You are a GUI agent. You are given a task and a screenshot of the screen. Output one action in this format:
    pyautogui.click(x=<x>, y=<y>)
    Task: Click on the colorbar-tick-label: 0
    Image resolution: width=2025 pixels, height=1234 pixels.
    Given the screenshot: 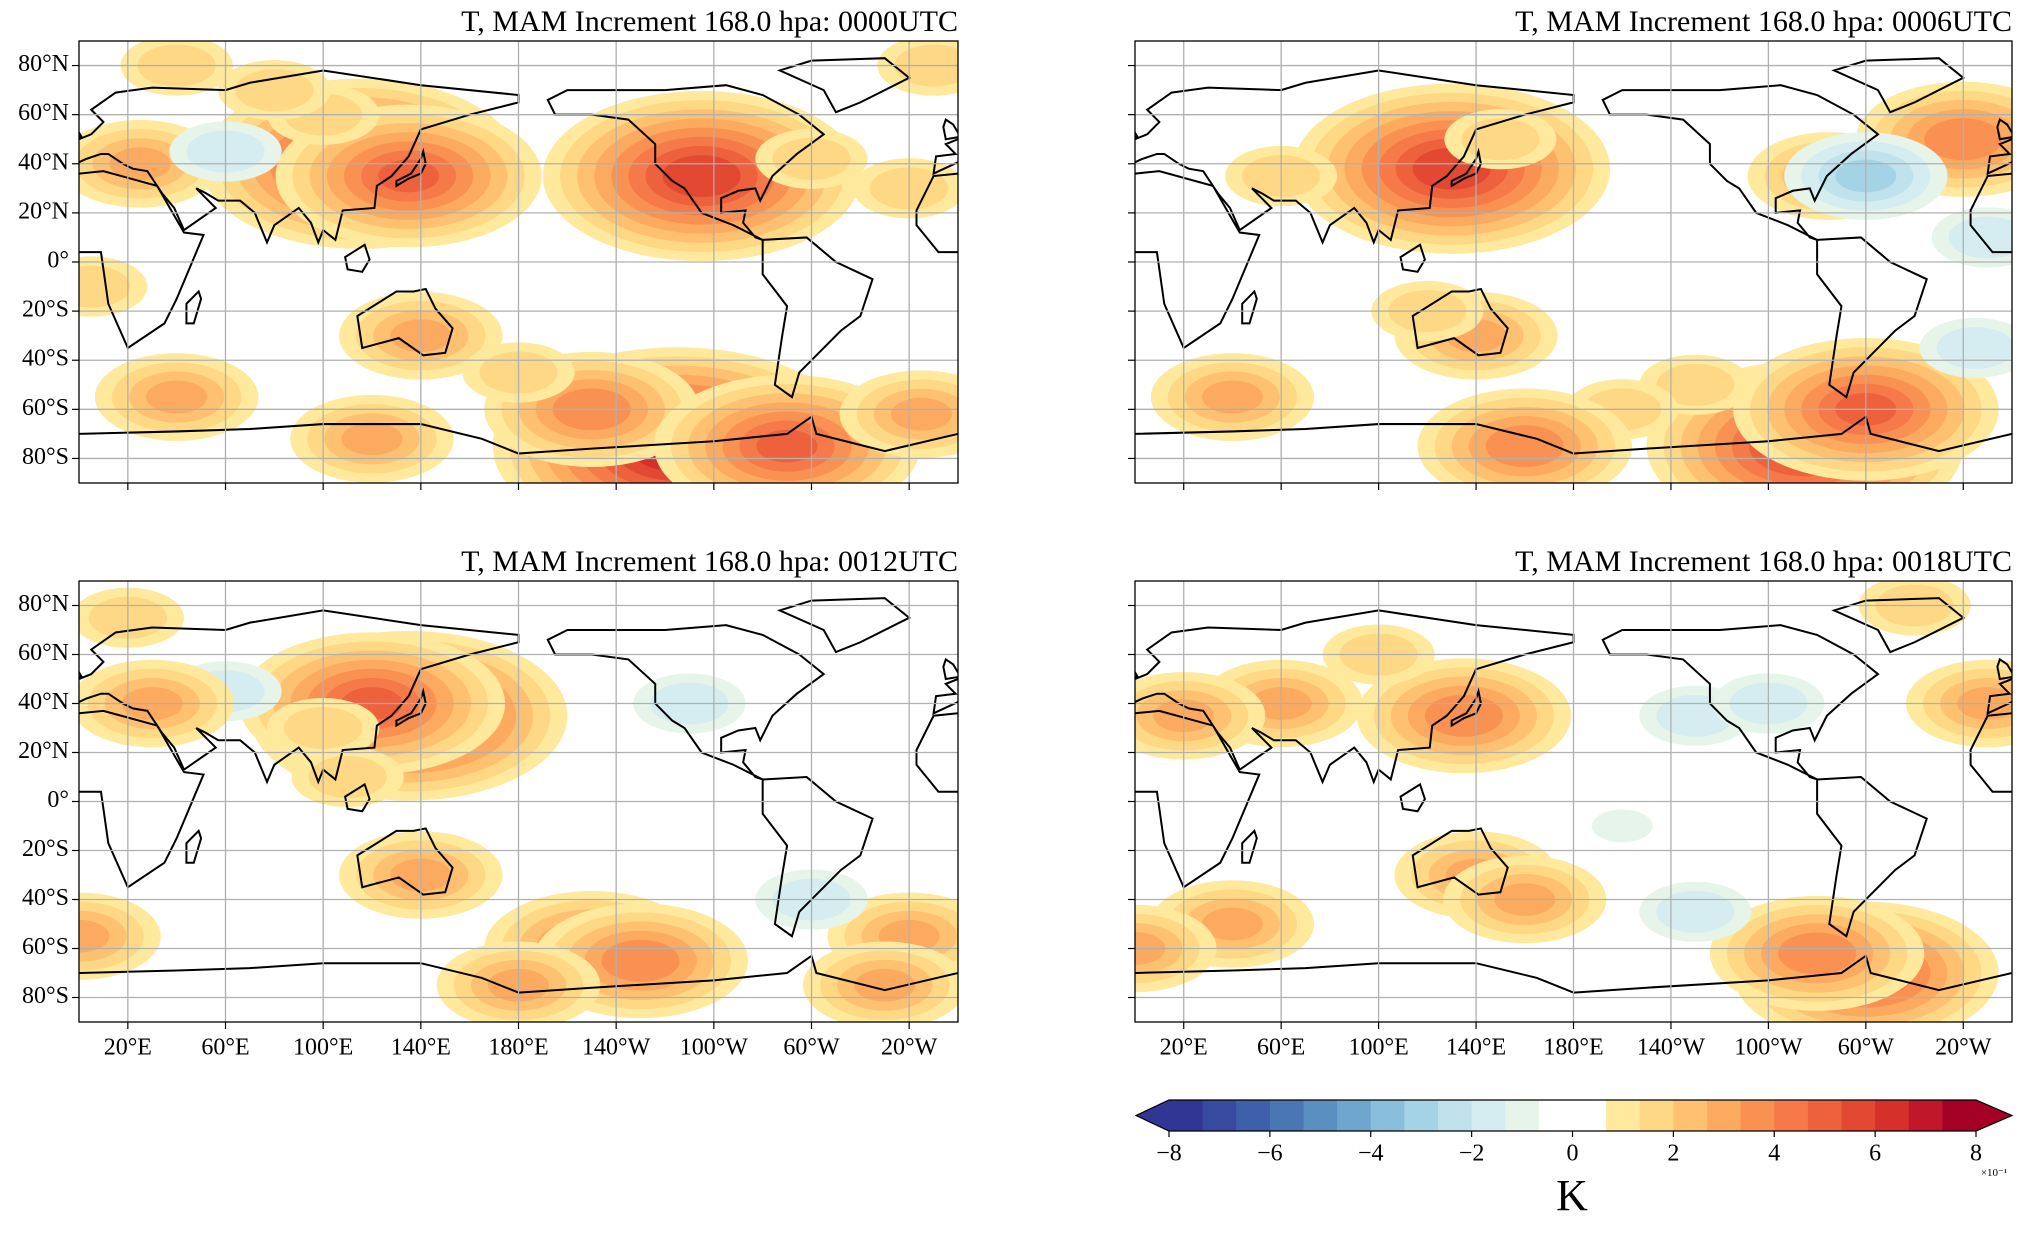 What is the action you would take?
    pyautogui.click(x=1573, y=1154)
    